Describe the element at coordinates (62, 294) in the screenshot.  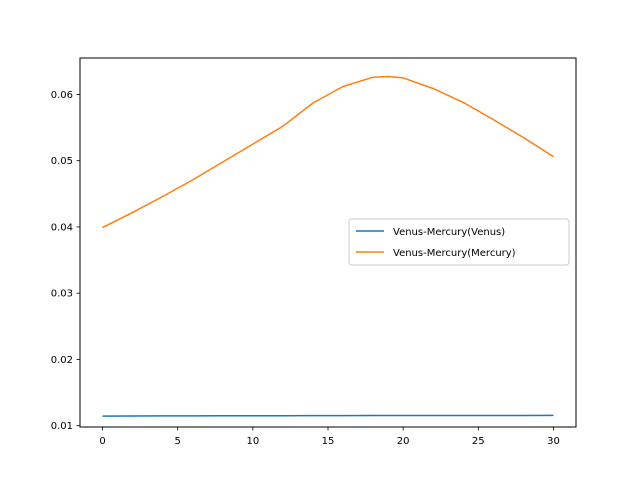
I see `y-tick-label: 0.03` at that location.